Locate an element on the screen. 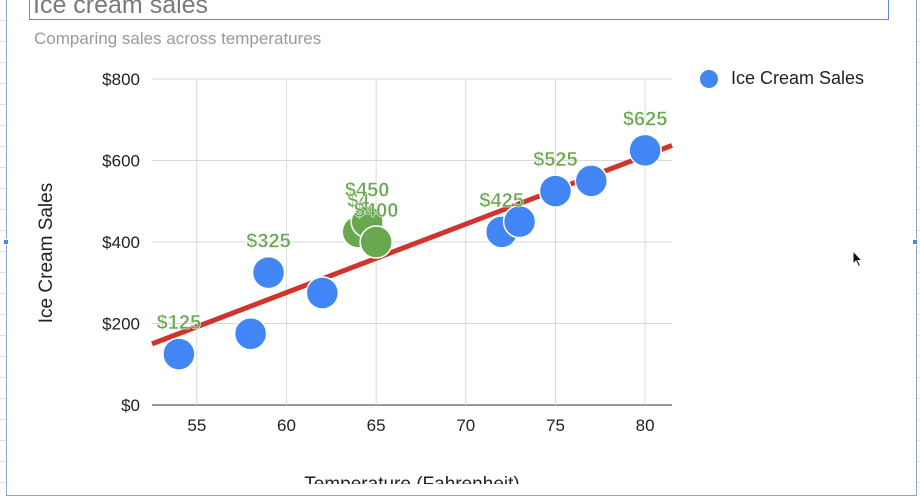 This screenshot has width=920, height=496. x-tick-label: 55 is located at coordinates (196, 425).